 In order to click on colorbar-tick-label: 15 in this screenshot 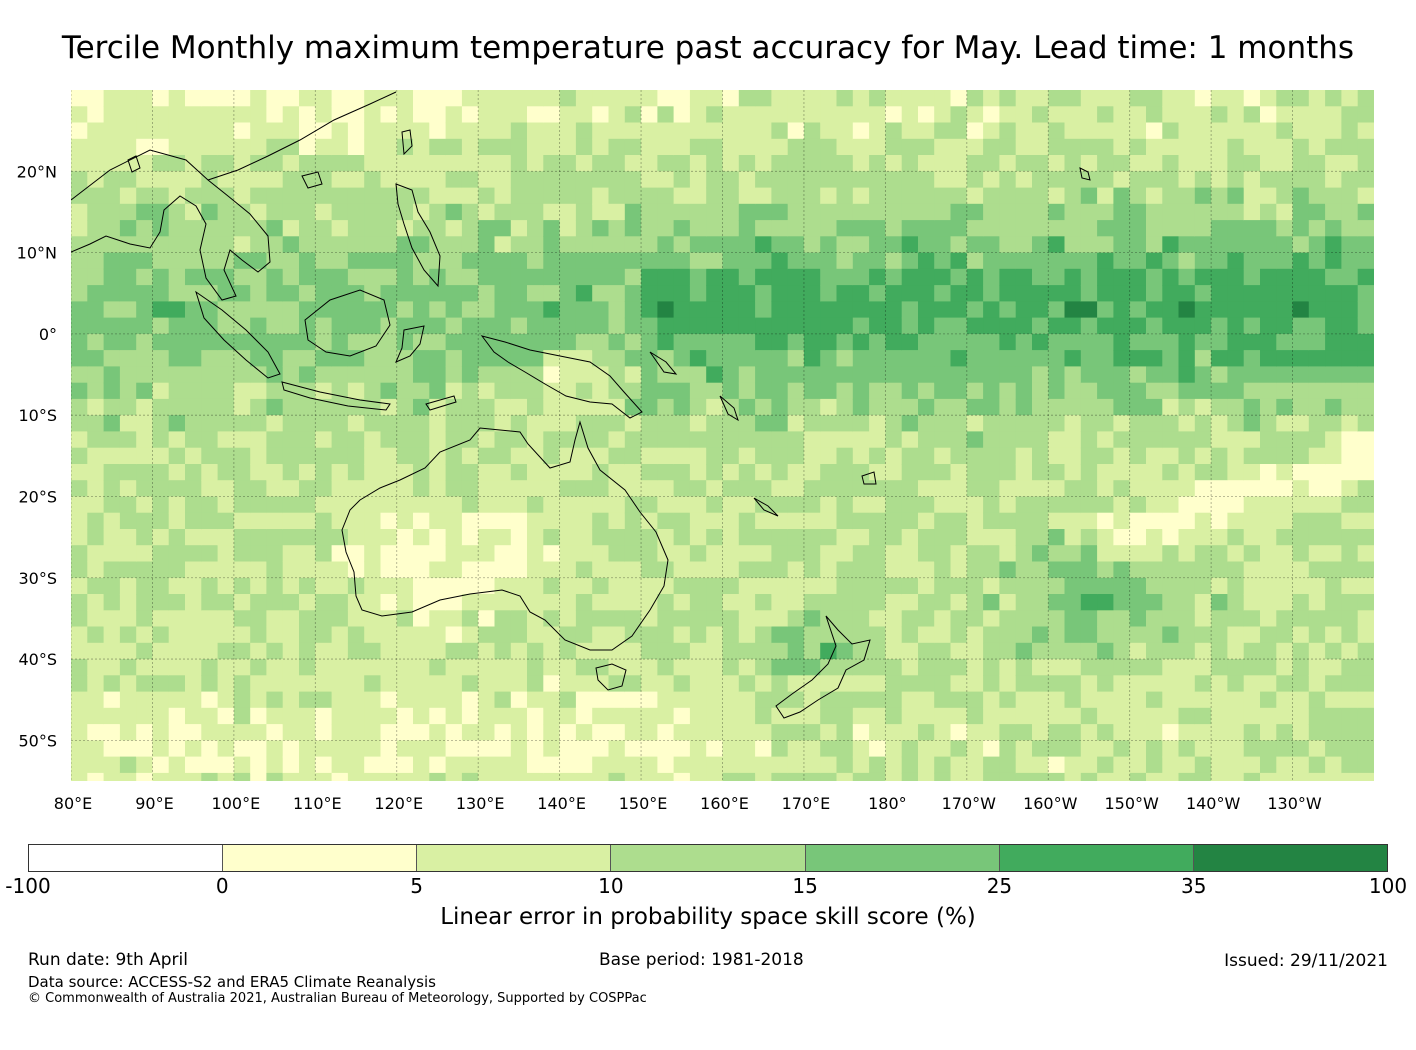, I will do `click(805, 886)`.